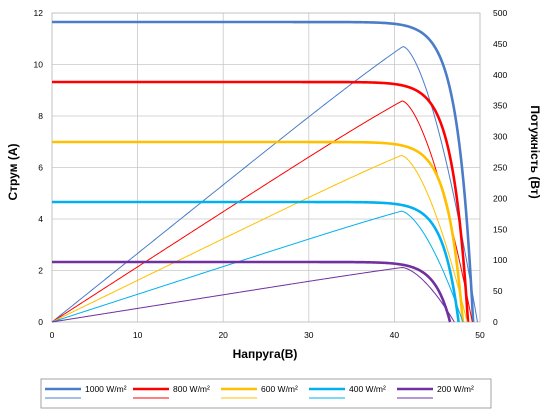 This screenshot has width=543, height=411. What do you see at coordinates (13, 171) in the screenshot?
I see `y-axis-title: Струм (А)` at bounding box center [13, 171].